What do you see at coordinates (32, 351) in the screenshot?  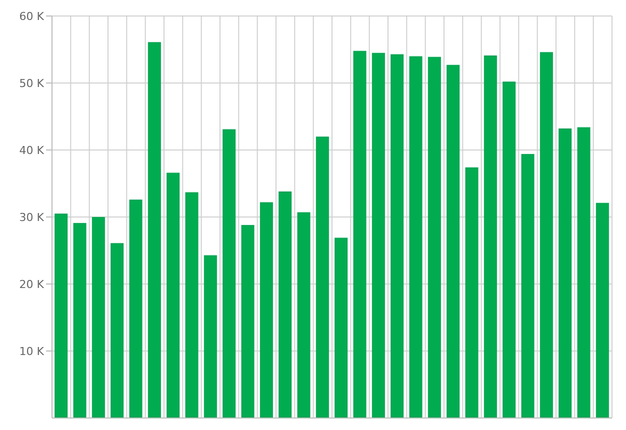 I see `y-tick-label: 10 K` at bounding box center [32, 351].